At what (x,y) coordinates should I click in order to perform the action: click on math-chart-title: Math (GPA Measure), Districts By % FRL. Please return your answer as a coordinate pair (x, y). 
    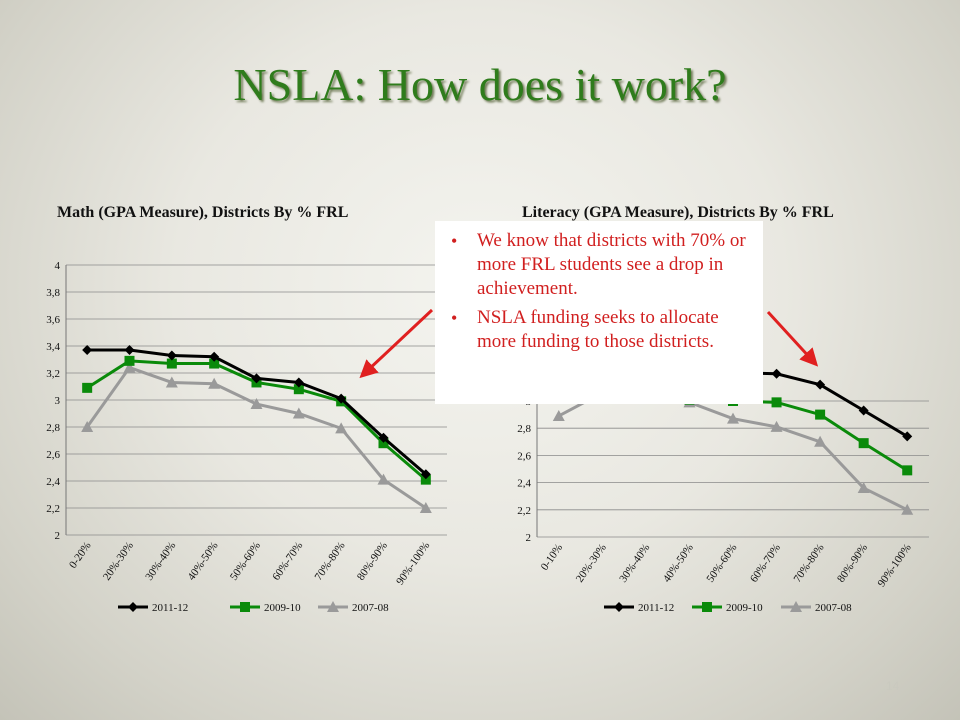
    Looking at the image, I should click on (203, 212).